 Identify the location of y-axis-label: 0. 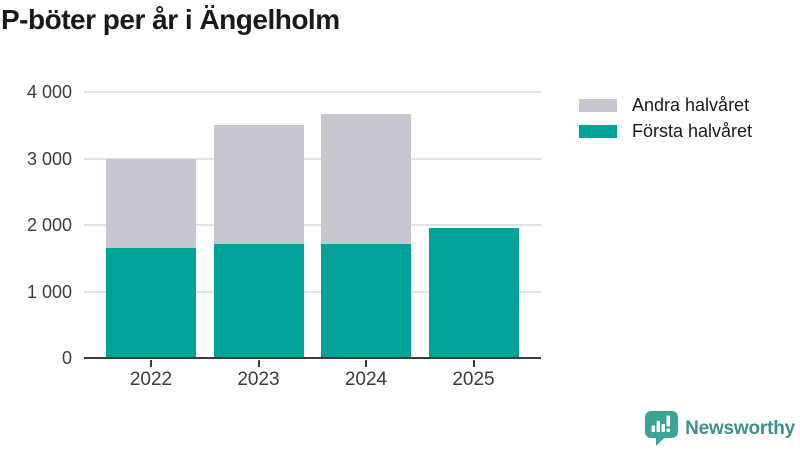
(66, 358).